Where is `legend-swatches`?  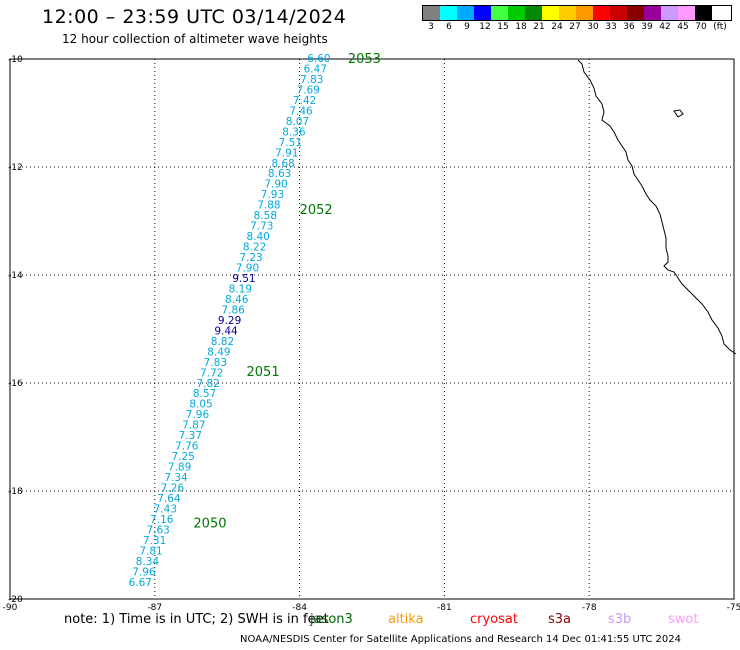
legend-swatches is located at coordinates (577, 13).